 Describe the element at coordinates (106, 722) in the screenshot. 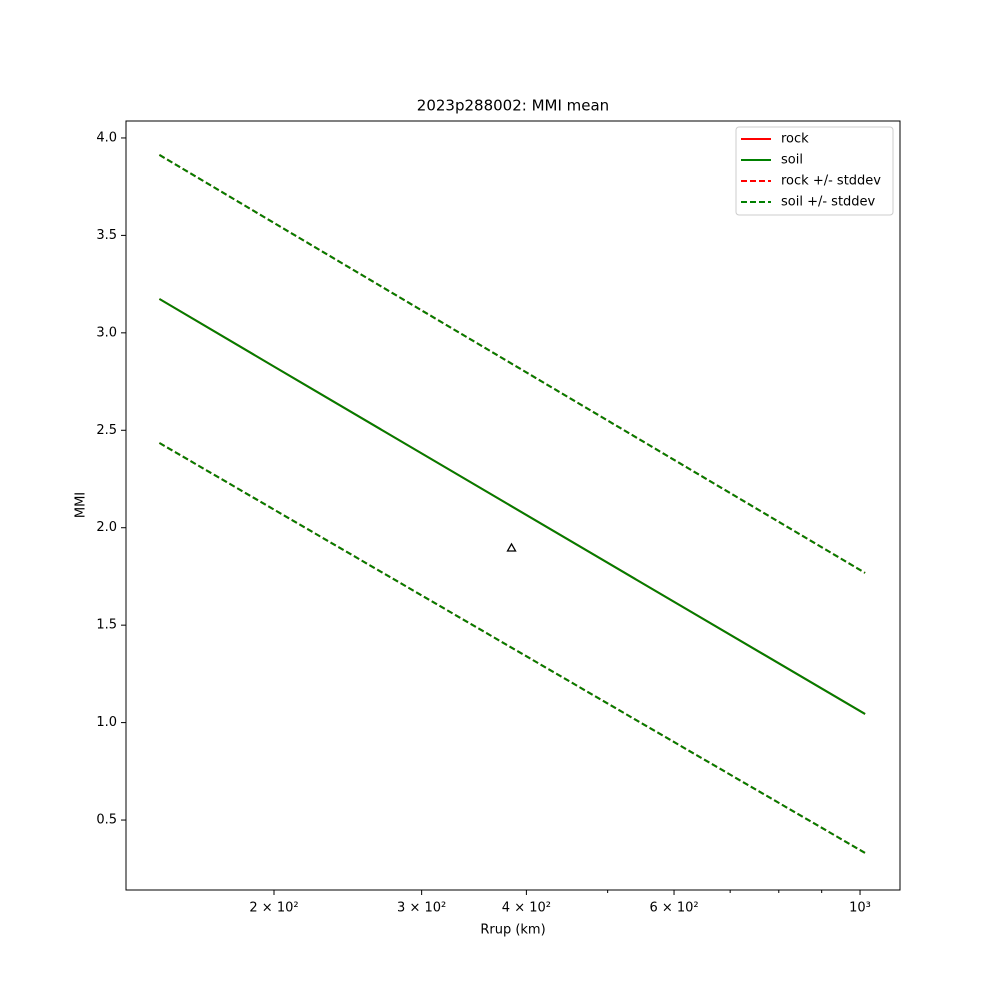

I see `y-tick-label: 1.0` at that location.